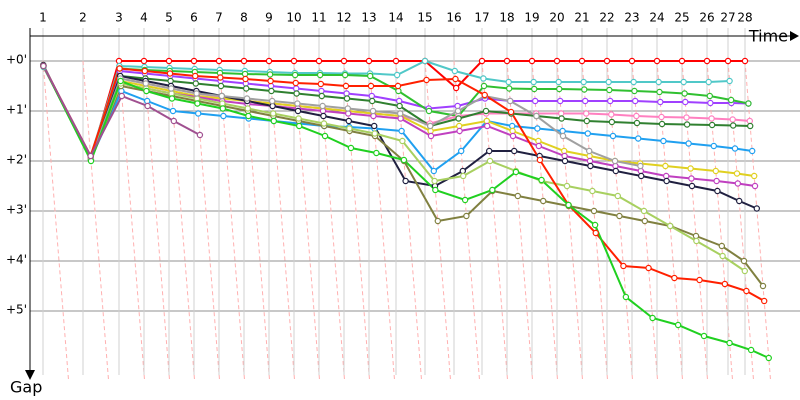  I want to click on x-tick-label: 26, so click(706, 18).